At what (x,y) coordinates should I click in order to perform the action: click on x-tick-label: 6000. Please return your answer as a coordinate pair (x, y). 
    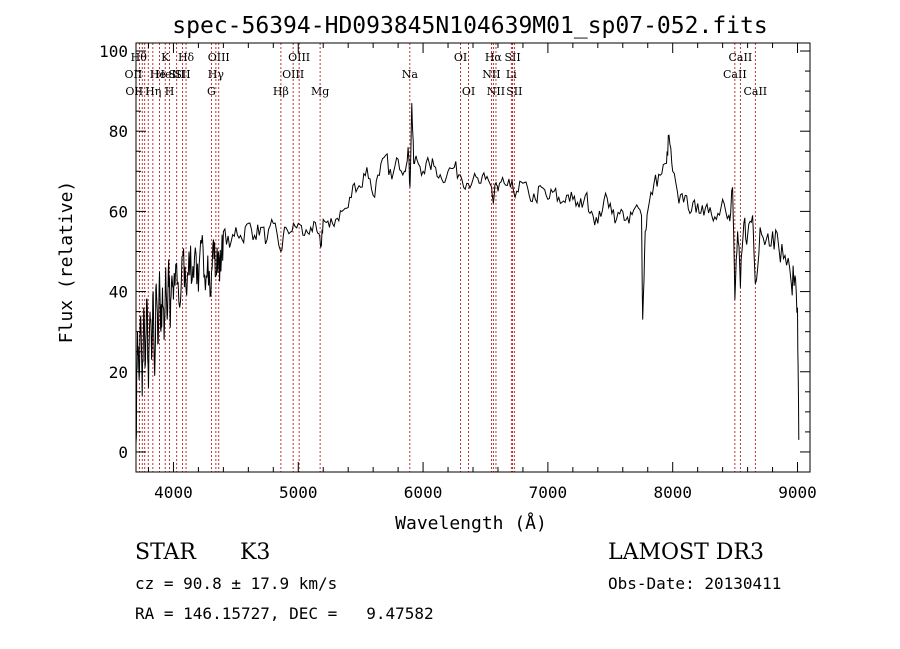
    Looking at the image, I should click on (423, 492).